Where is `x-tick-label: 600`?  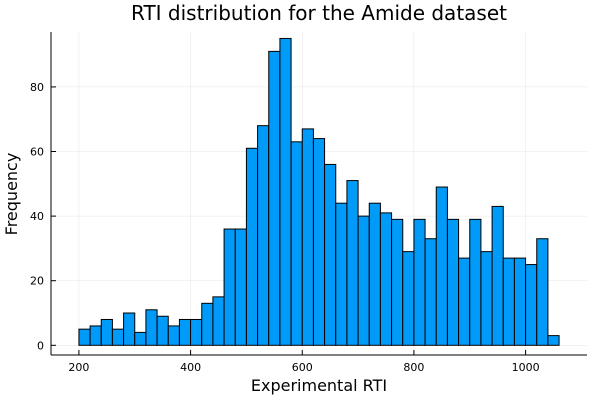 x-tick-label: 600 is located at coordinates (302, 367).